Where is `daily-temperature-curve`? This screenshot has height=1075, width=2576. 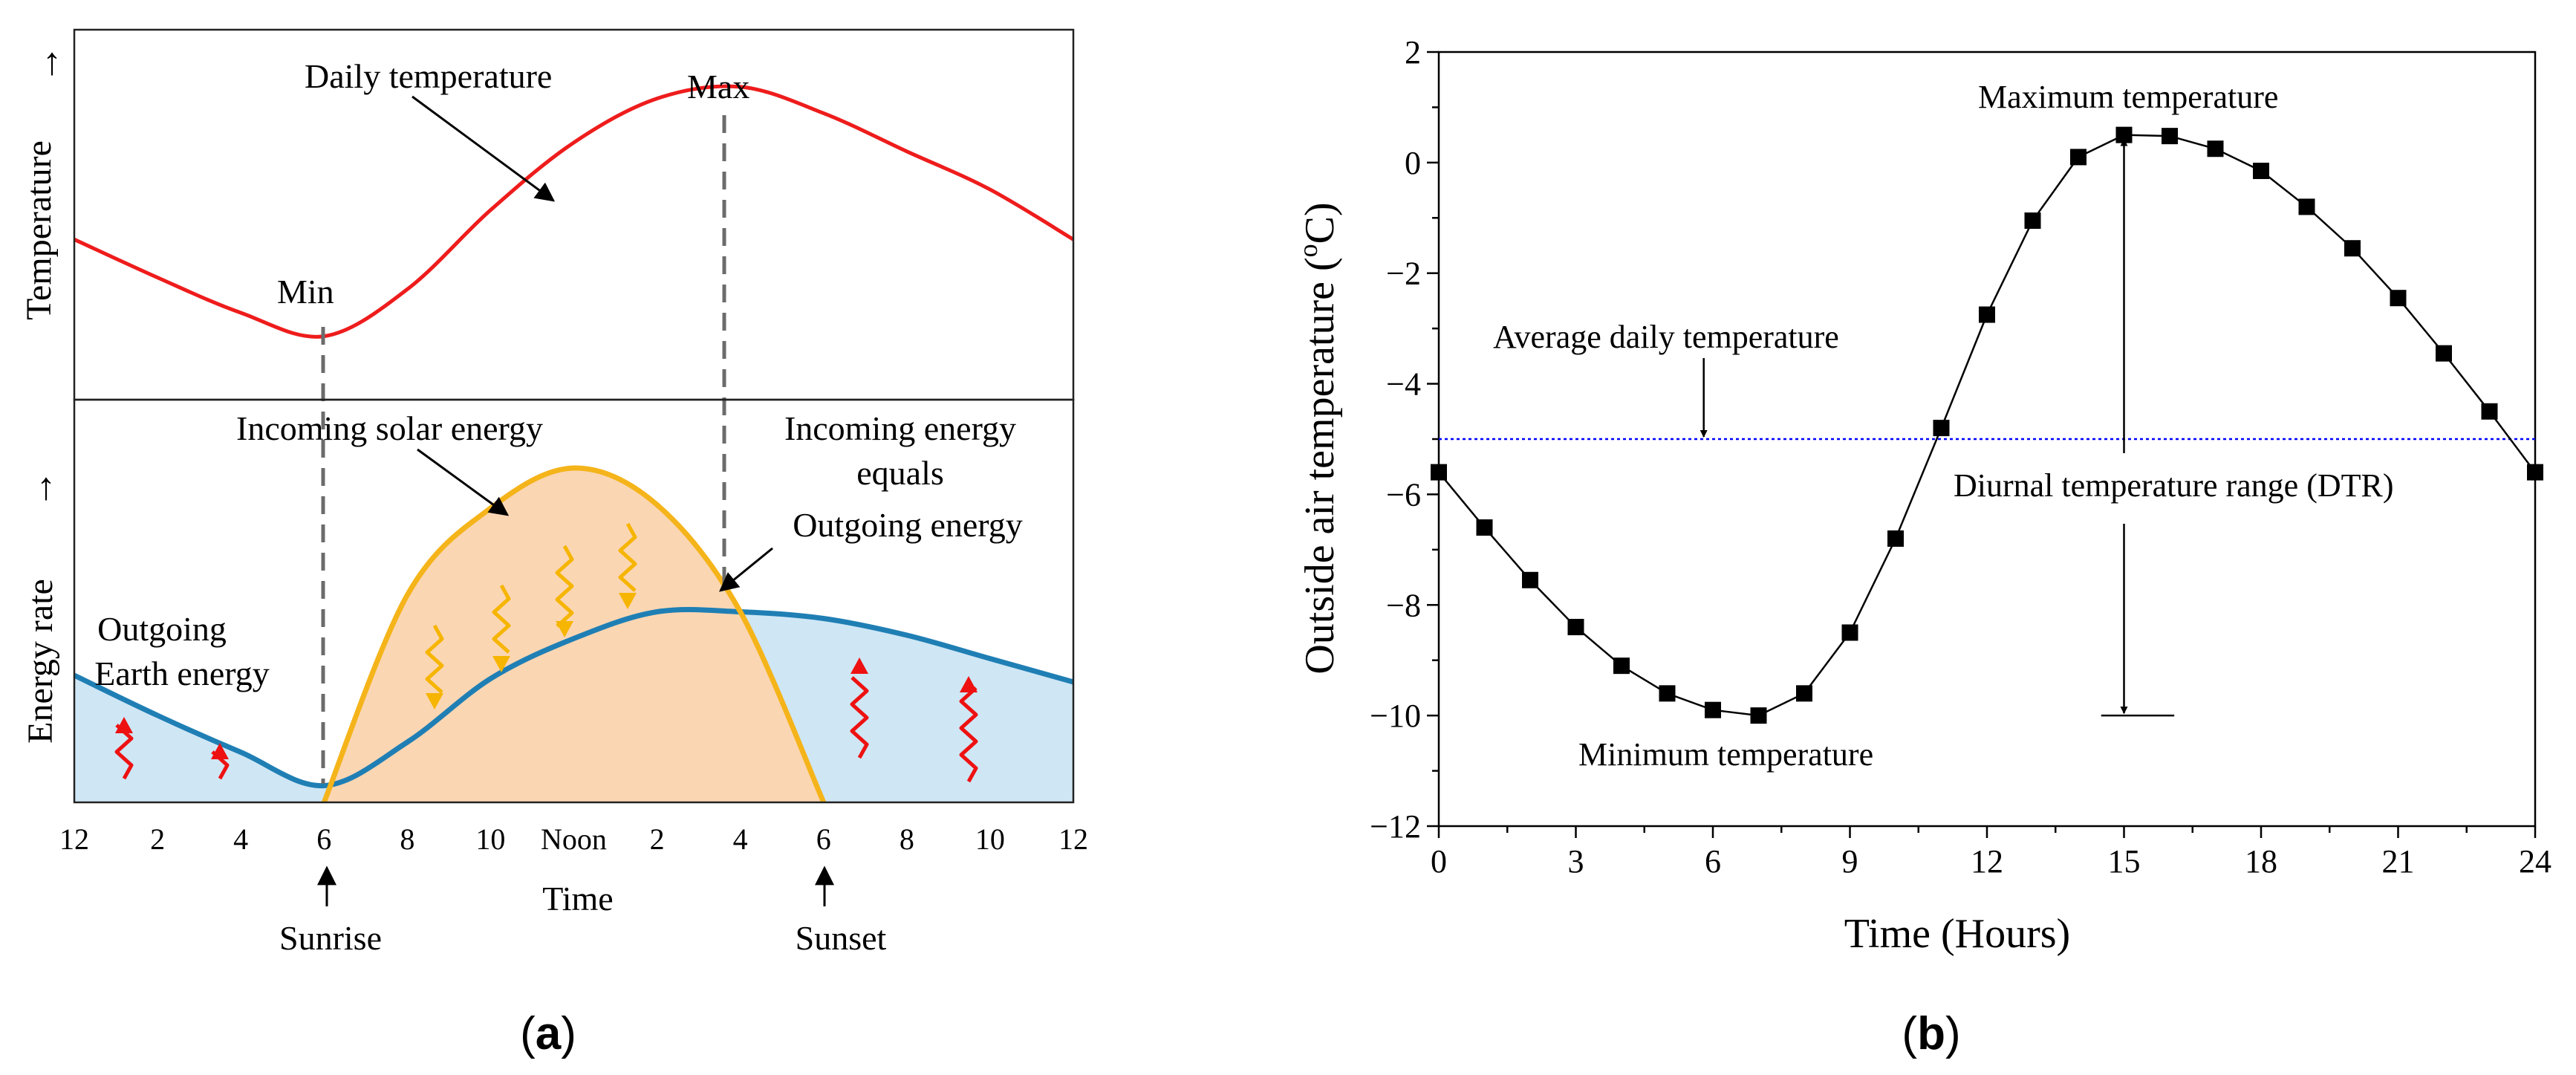
daily-temperature-curve is located at coordinates (574, 212).